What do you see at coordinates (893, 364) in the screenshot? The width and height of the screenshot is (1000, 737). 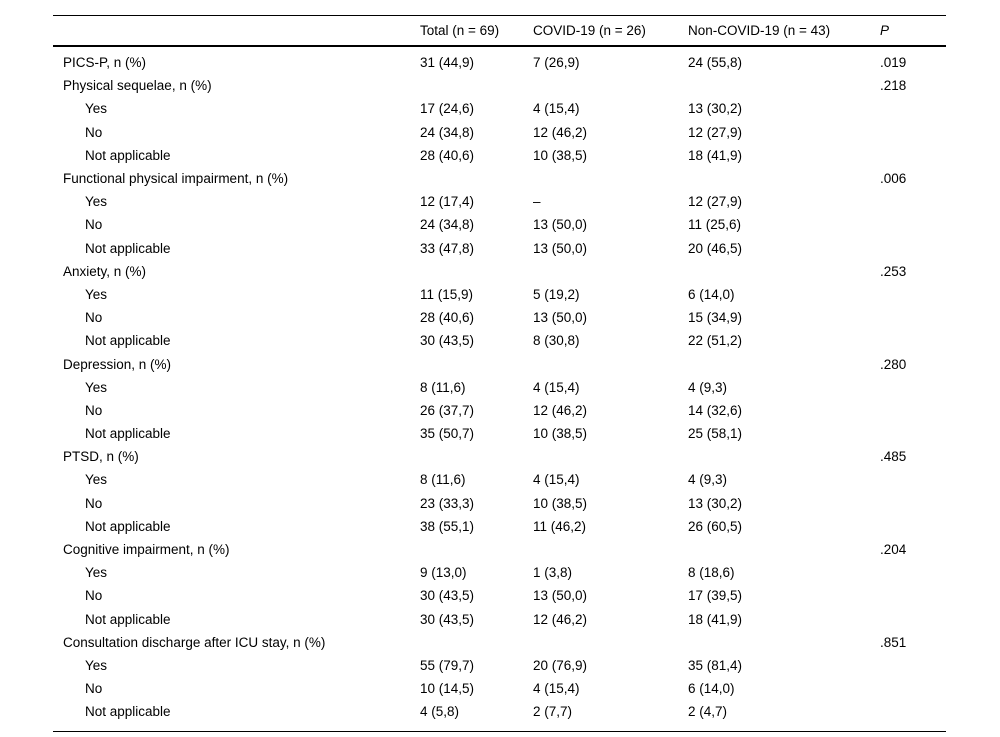 I see `cell-pvalue: .280` at bounding box center [893, 364].